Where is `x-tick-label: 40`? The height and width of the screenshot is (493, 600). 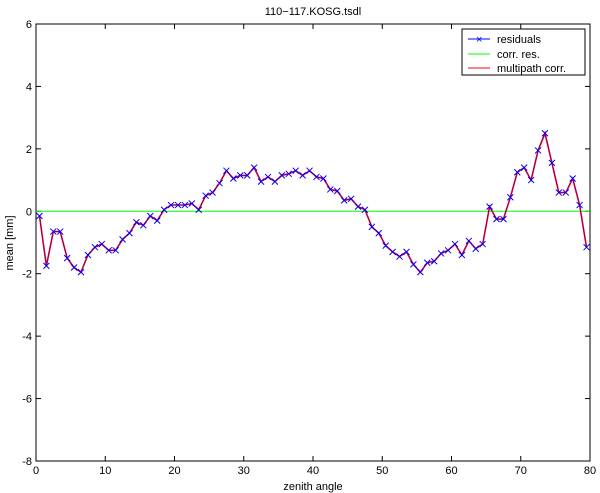 x-tick-label: 40 is located at coordinates (313, 471).